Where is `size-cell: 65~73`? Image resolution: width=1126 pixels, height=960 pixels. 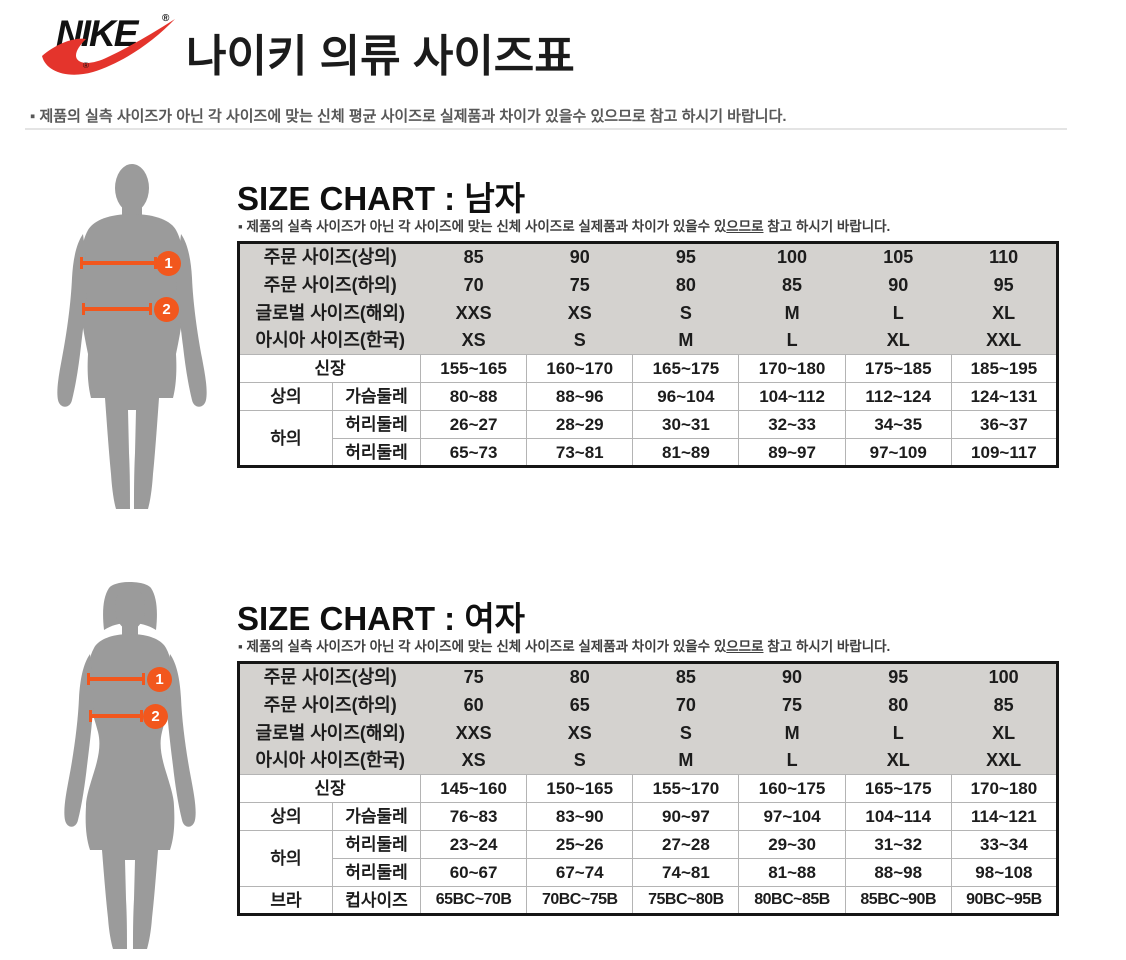
size-cell: 65~73 is located at coordinates (474, 452).